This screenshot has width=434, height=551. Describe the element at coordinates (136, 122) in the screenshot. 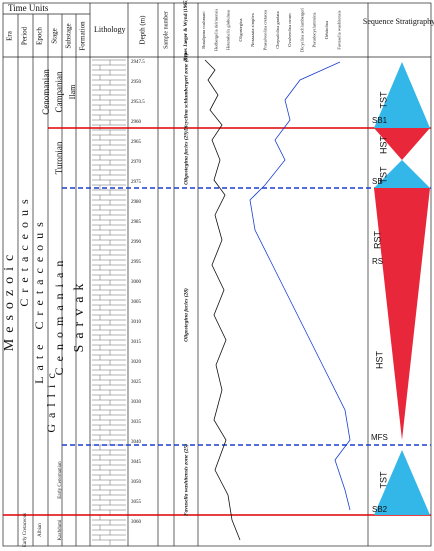

I see `depth-value: 2960` at that location.